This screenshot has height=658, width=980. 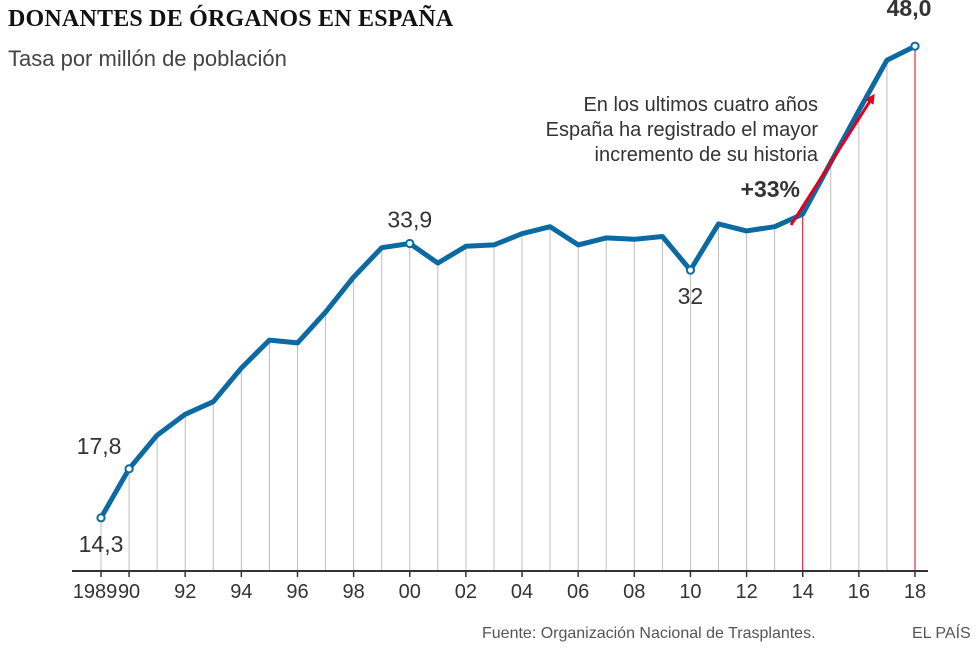 What do you see at coordinates (500, 586) in the screenshot?
I see `x-axis: 1989 90 92 94 96 98 00 02 04 06 08 10 12 14 16 18` at bounding box center [500, 586].